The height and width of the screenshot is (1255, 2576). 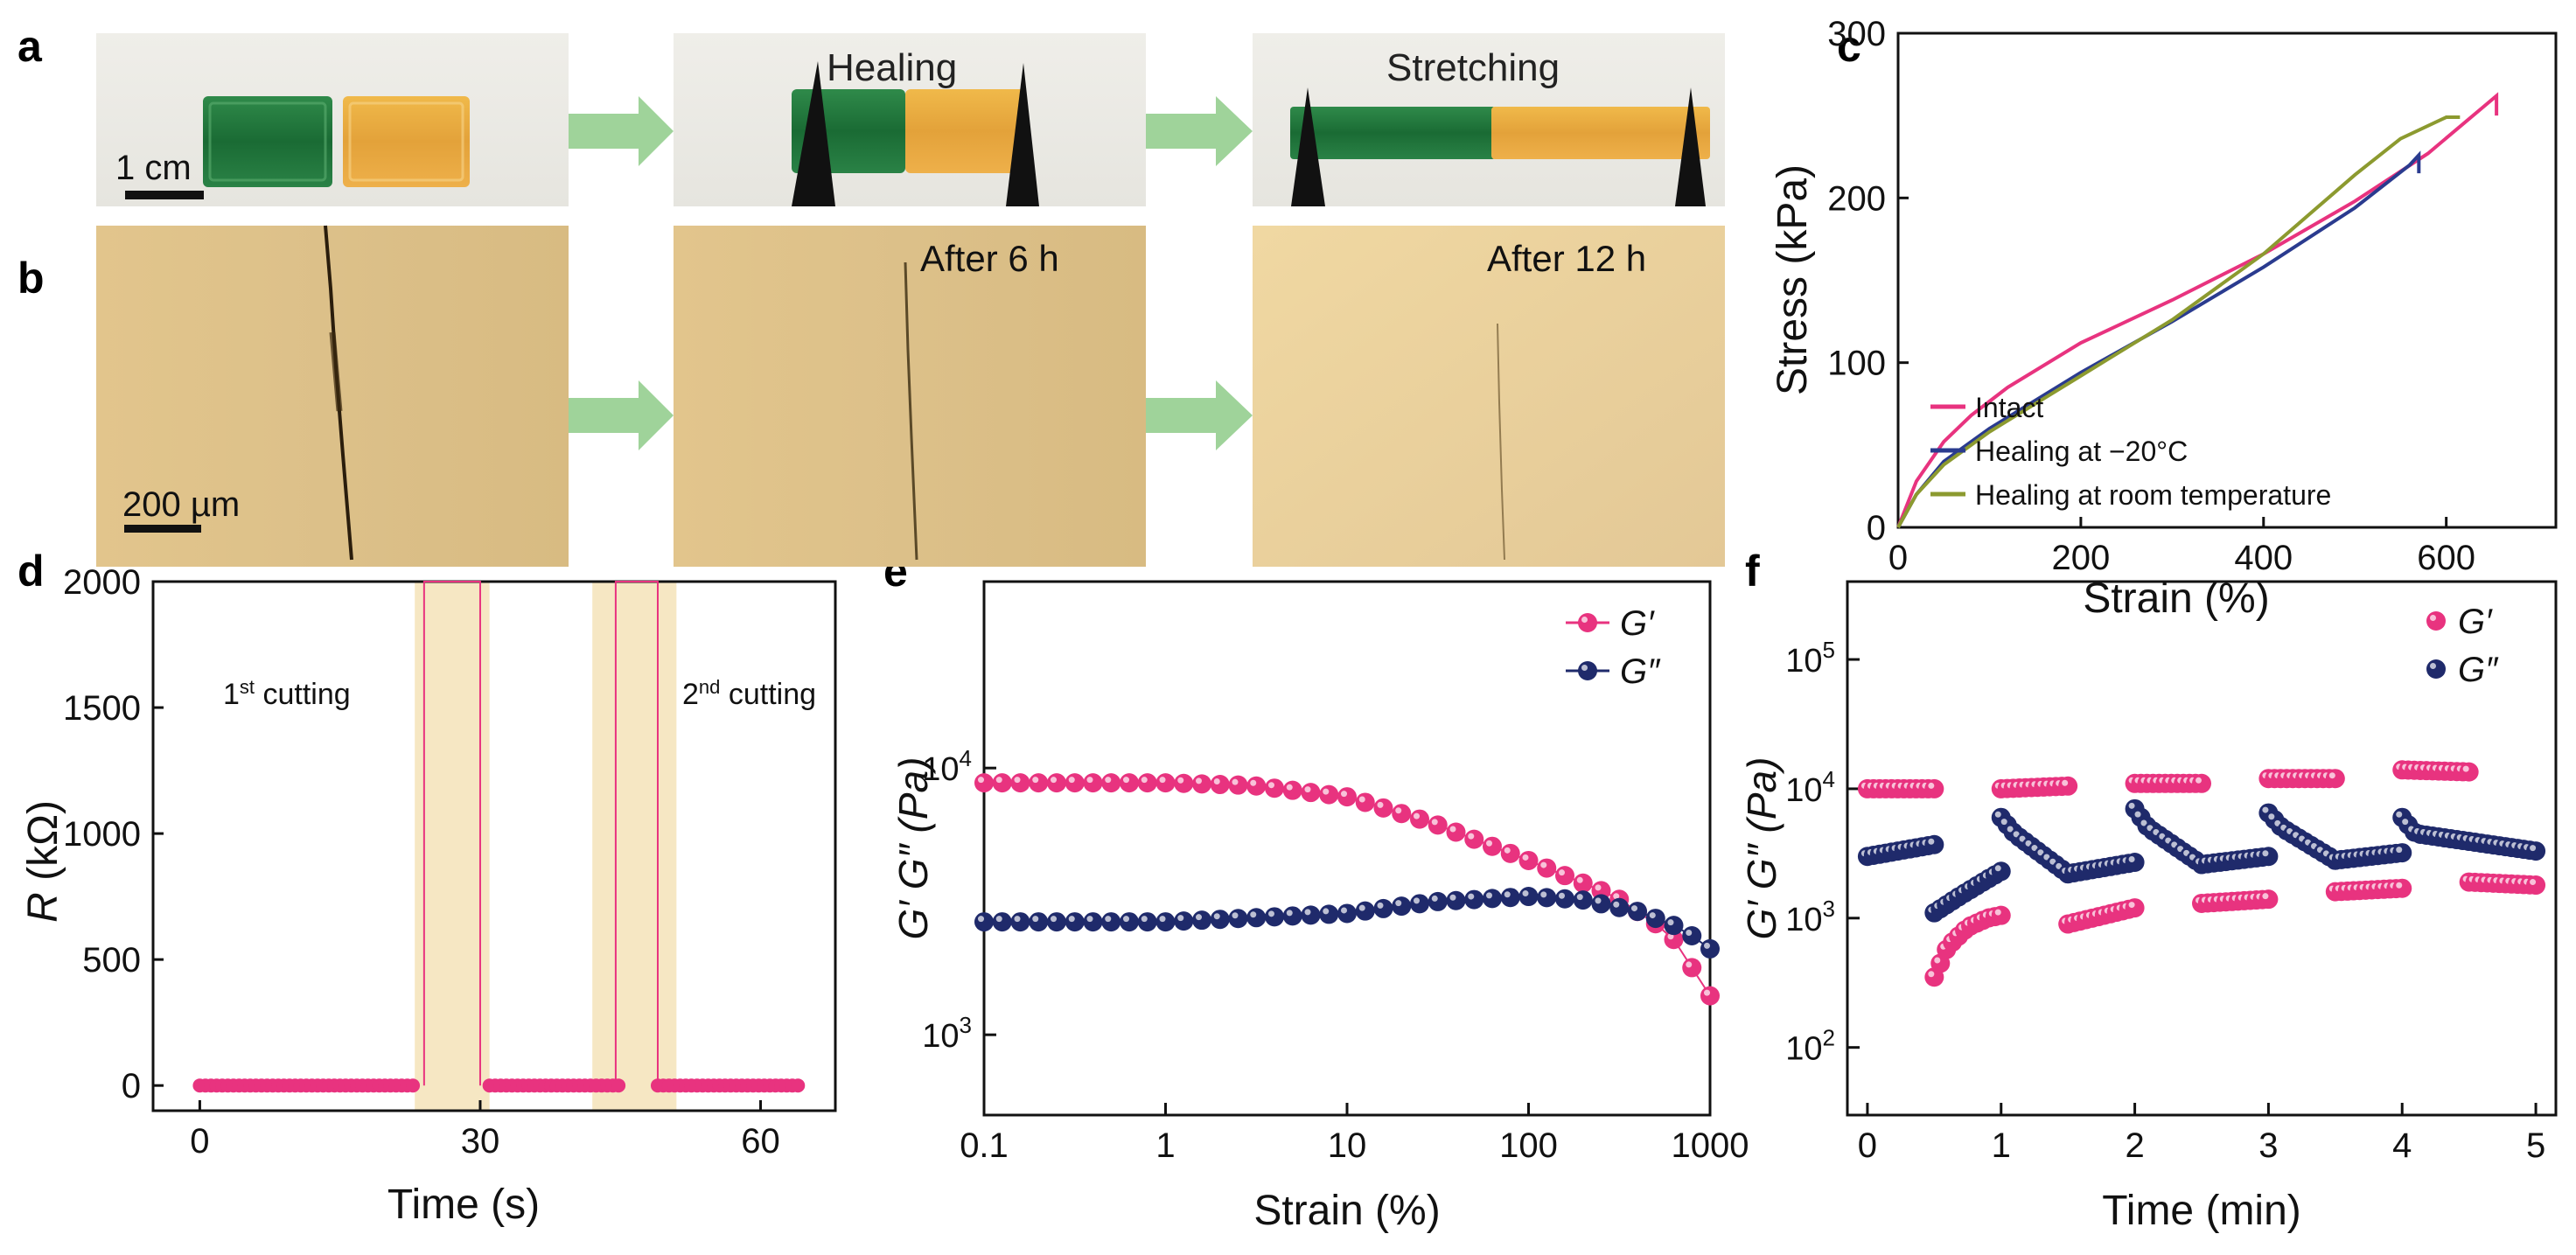 I want to click on chart-e-xtick-label: 1000, so click(x=1710, y=1146).